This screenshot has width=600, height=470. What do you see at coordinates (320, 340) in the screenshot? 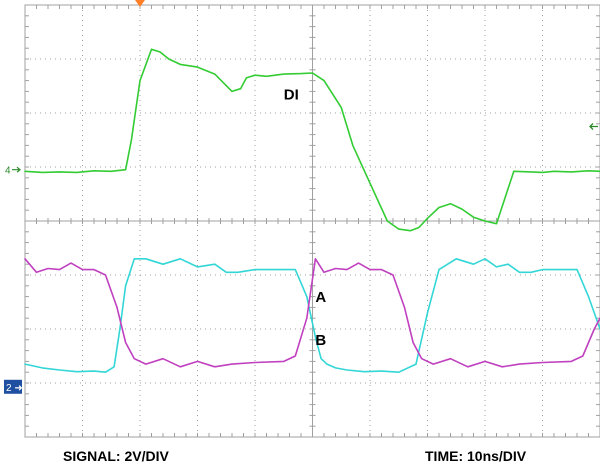
I see `trace-label-b: B` at bounding box center [320, 340].